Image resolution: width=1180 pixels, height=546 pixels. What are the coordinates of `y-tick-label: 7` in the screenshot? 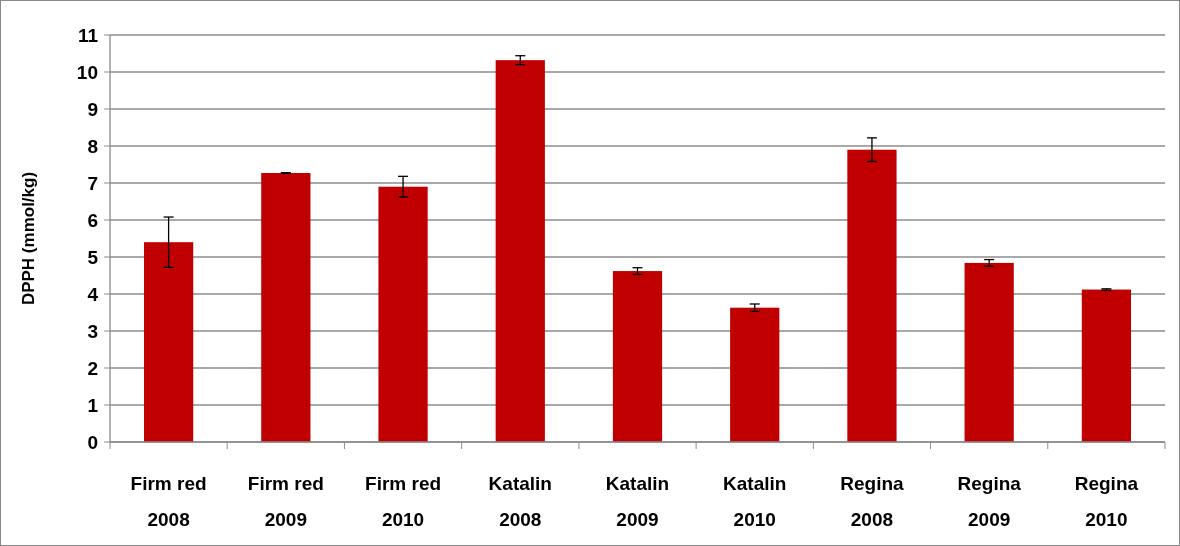 It's located at (92, 183).